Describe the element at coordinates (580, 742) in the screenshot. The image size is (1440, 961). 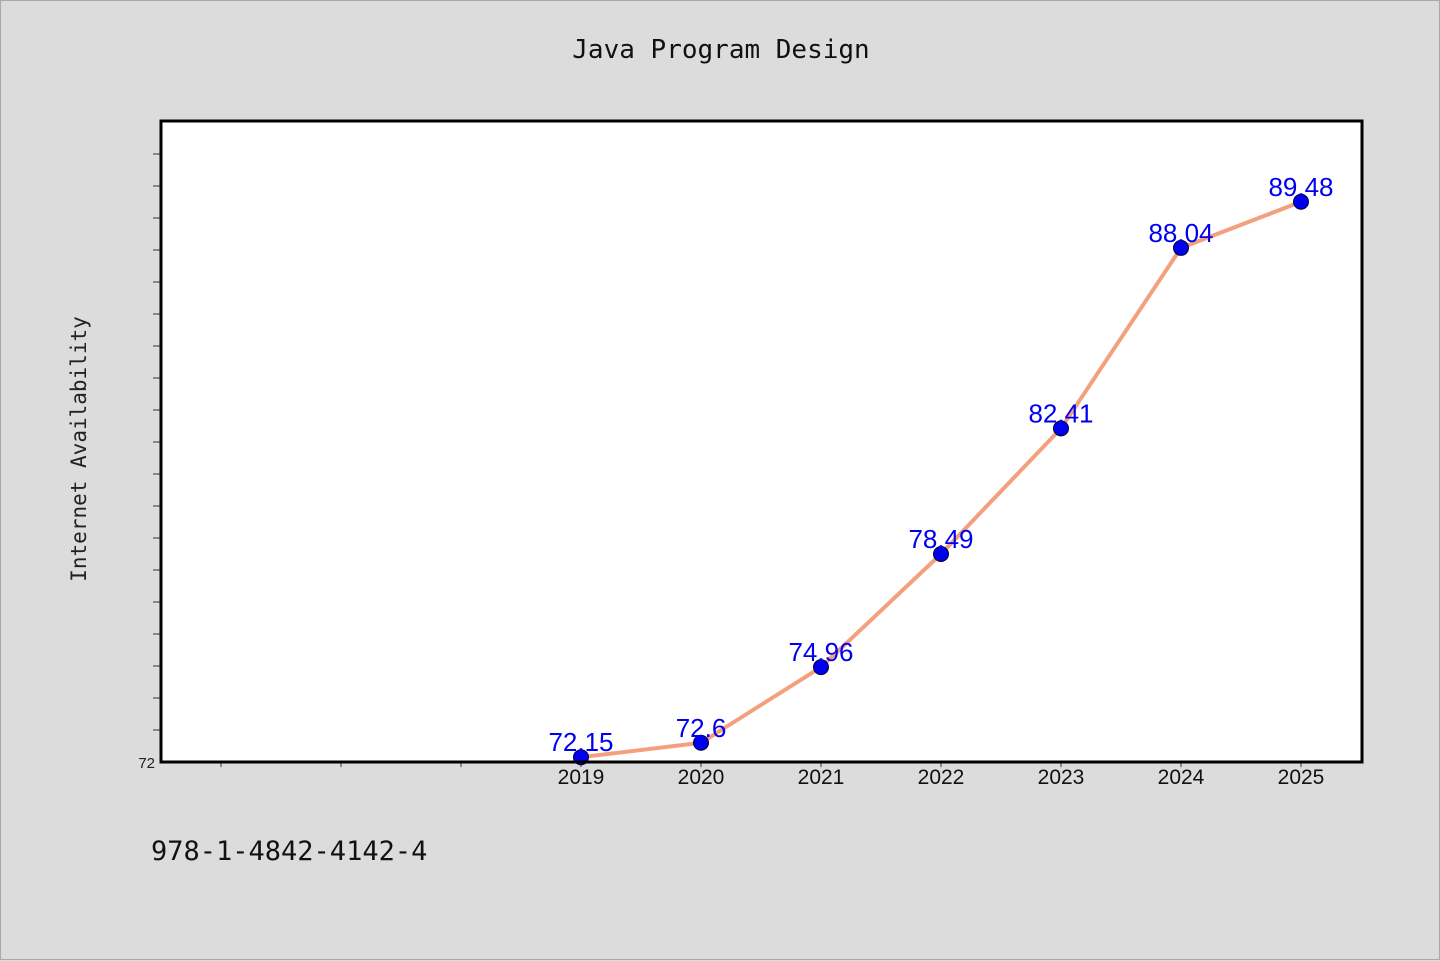
I see `data-label: 72.15` at that location.